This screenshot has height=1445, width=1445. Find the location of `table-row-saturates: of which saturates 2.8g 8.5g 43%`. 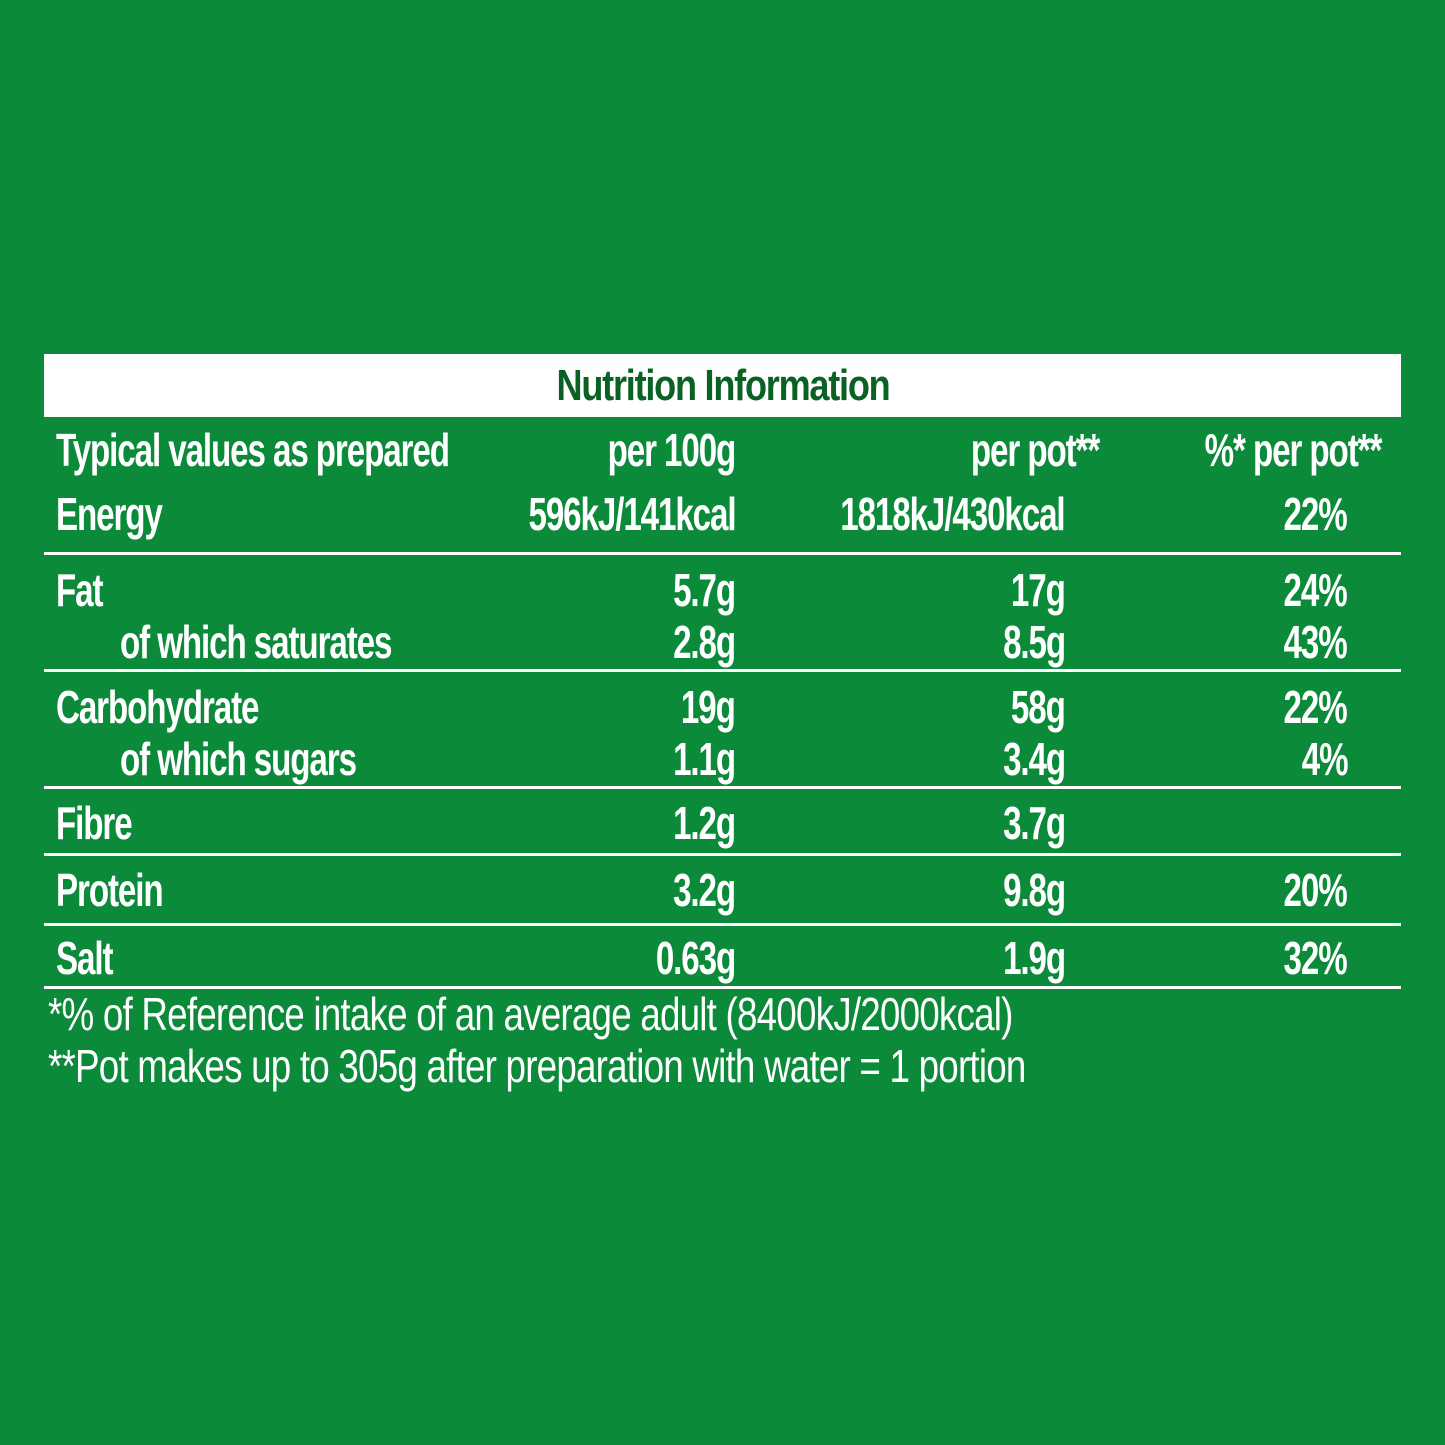

table-row-saturates: of which saturates 2.8g 8.5g 43% is located at coordinates (722, 640).